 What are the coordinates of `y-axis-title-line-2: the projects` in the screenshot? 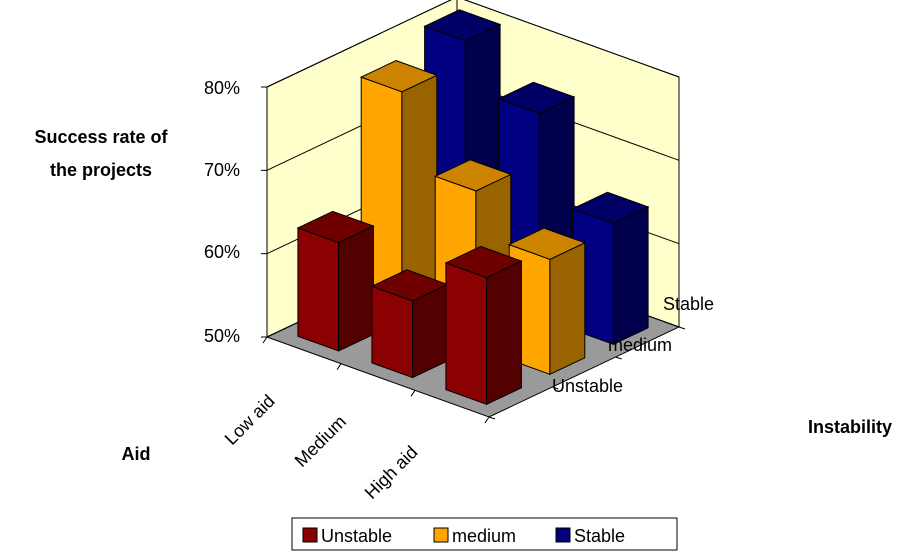 It's located at (101, 170).